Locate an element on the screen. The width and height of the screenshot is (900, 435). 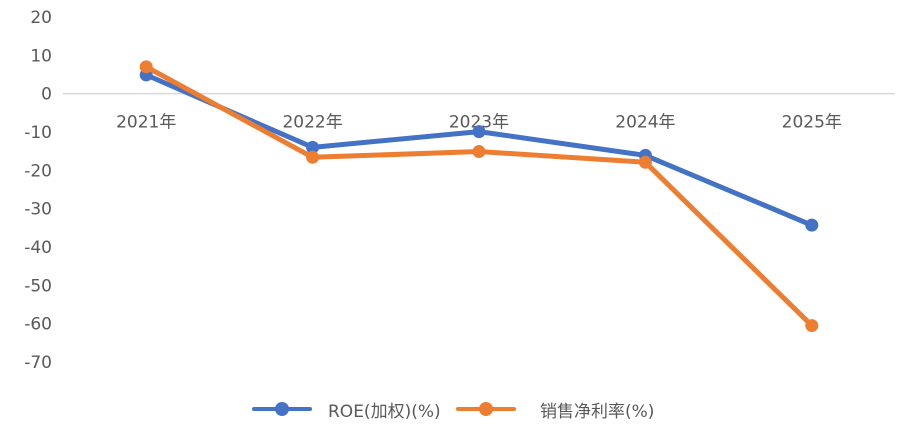
x-category-label: 2023年 is located at coordinates (479, 123).